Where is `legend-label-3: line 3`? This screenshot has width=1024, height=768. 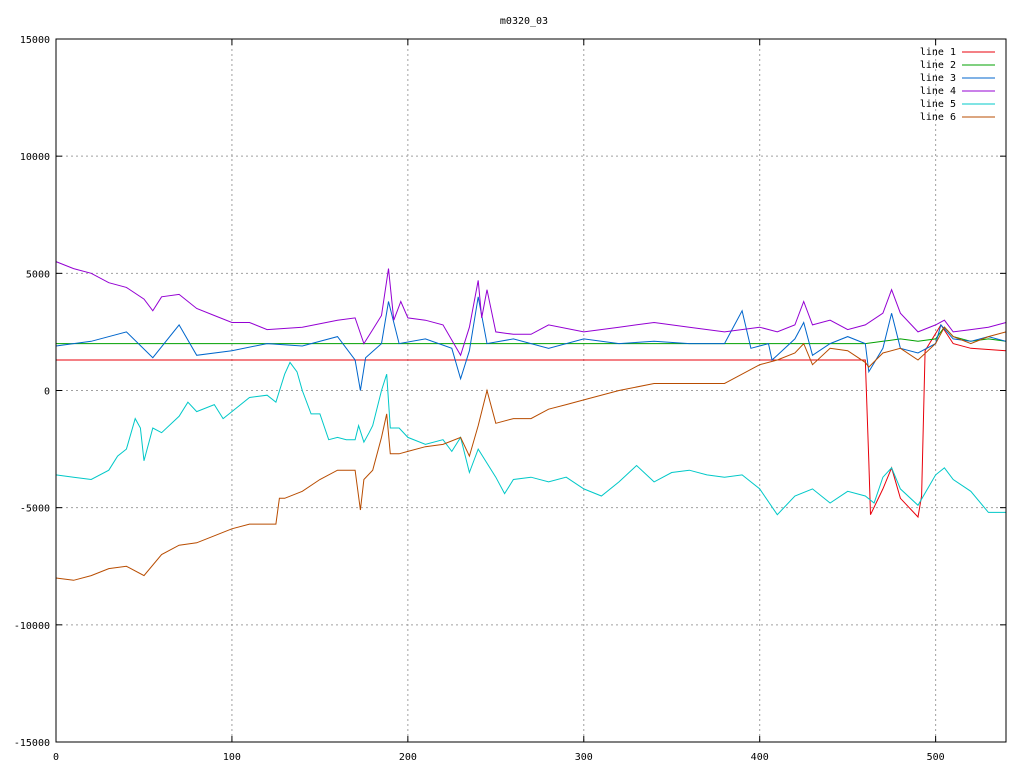 legend-label-3: line 3 is located at coordinates (938, 78).